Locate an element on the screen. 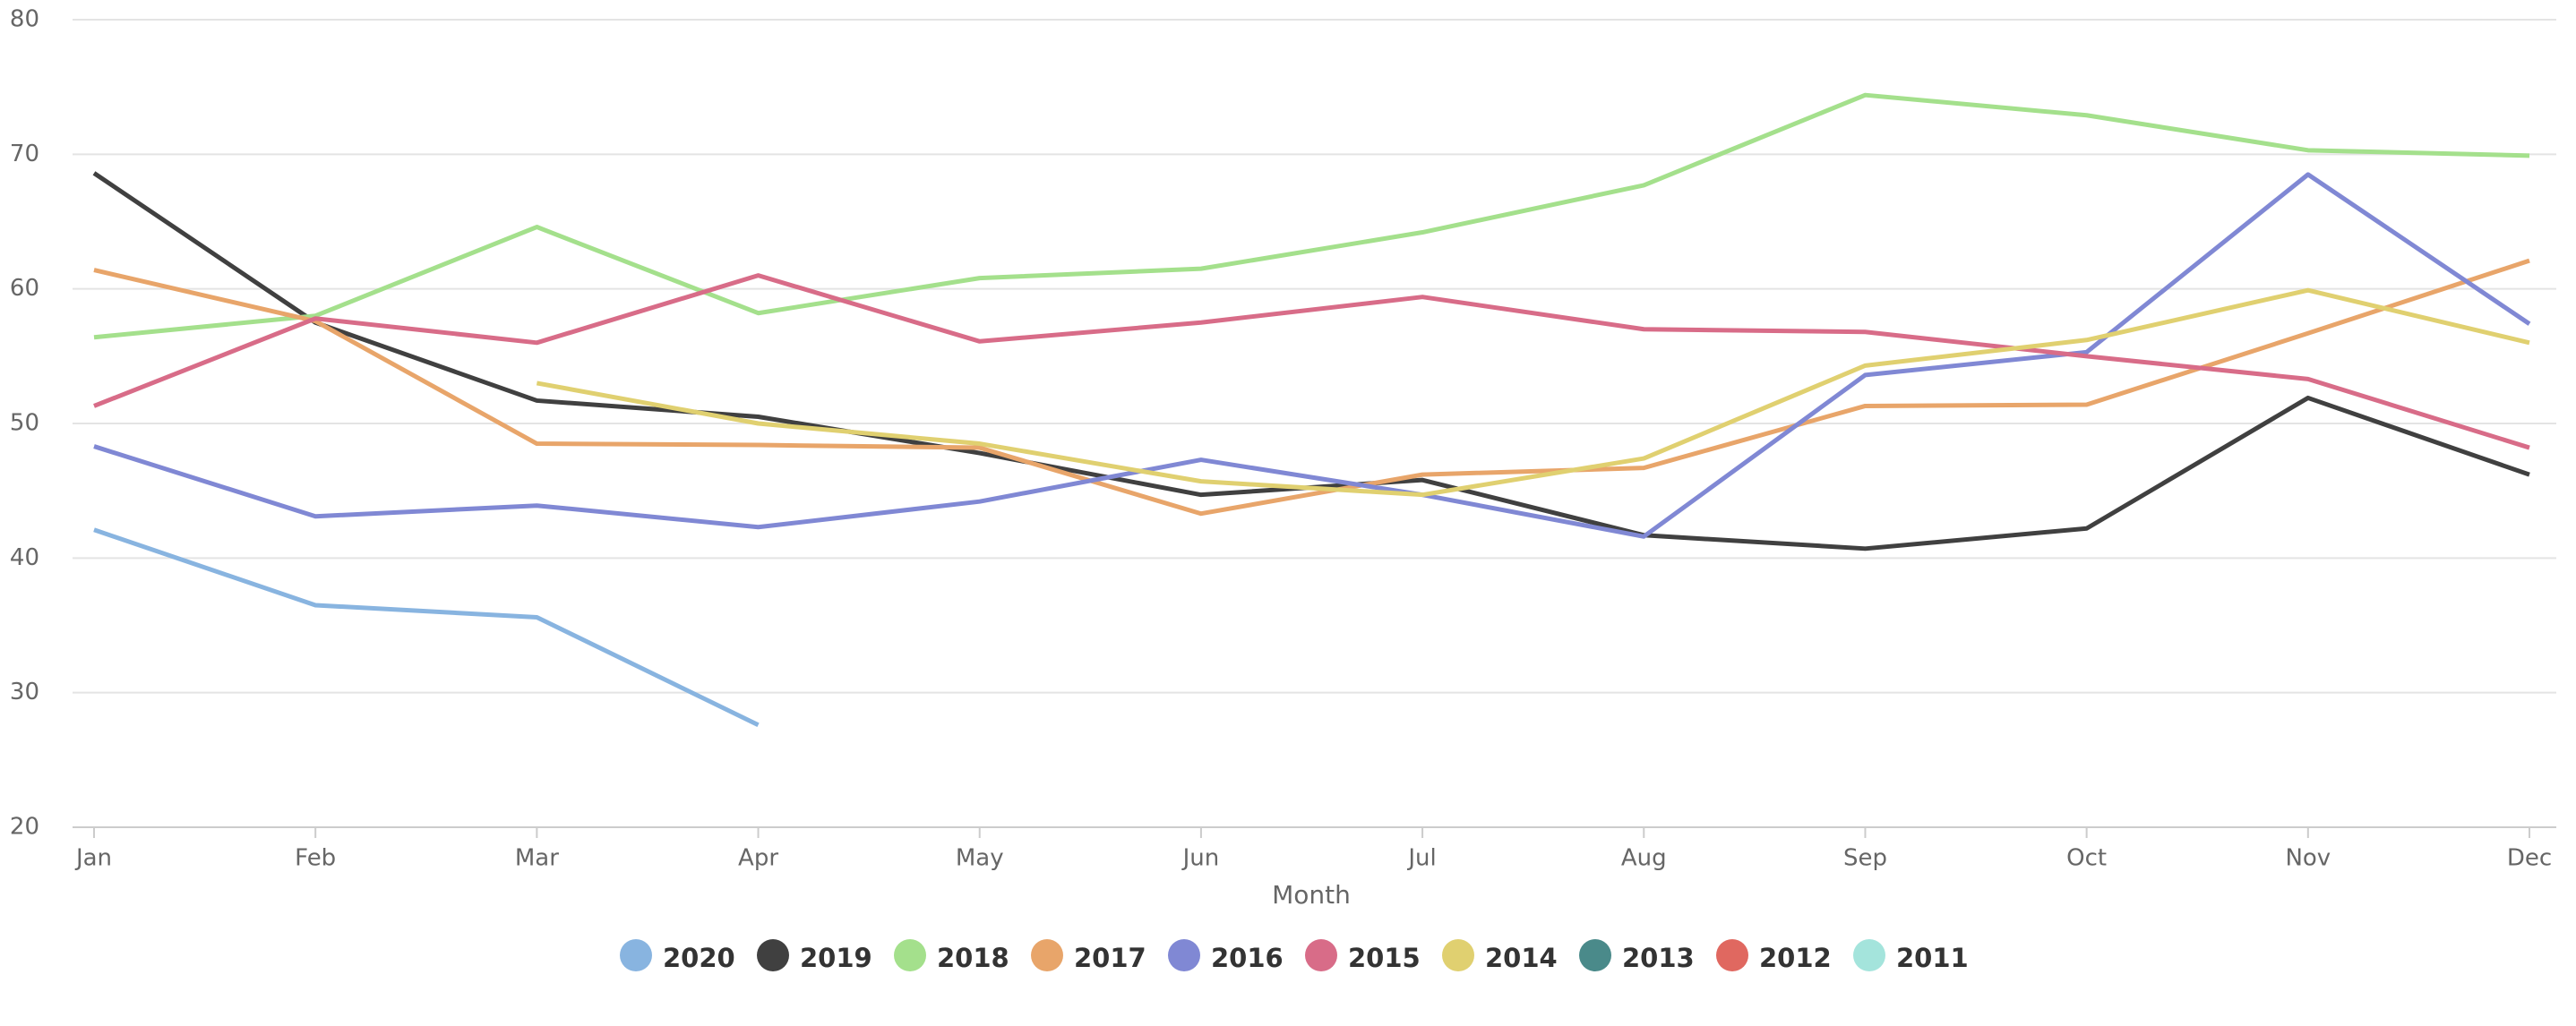 The height and width of the screenshot is (1026, 2576). y-tick-label: 40 is located at coordinates (24, 557).